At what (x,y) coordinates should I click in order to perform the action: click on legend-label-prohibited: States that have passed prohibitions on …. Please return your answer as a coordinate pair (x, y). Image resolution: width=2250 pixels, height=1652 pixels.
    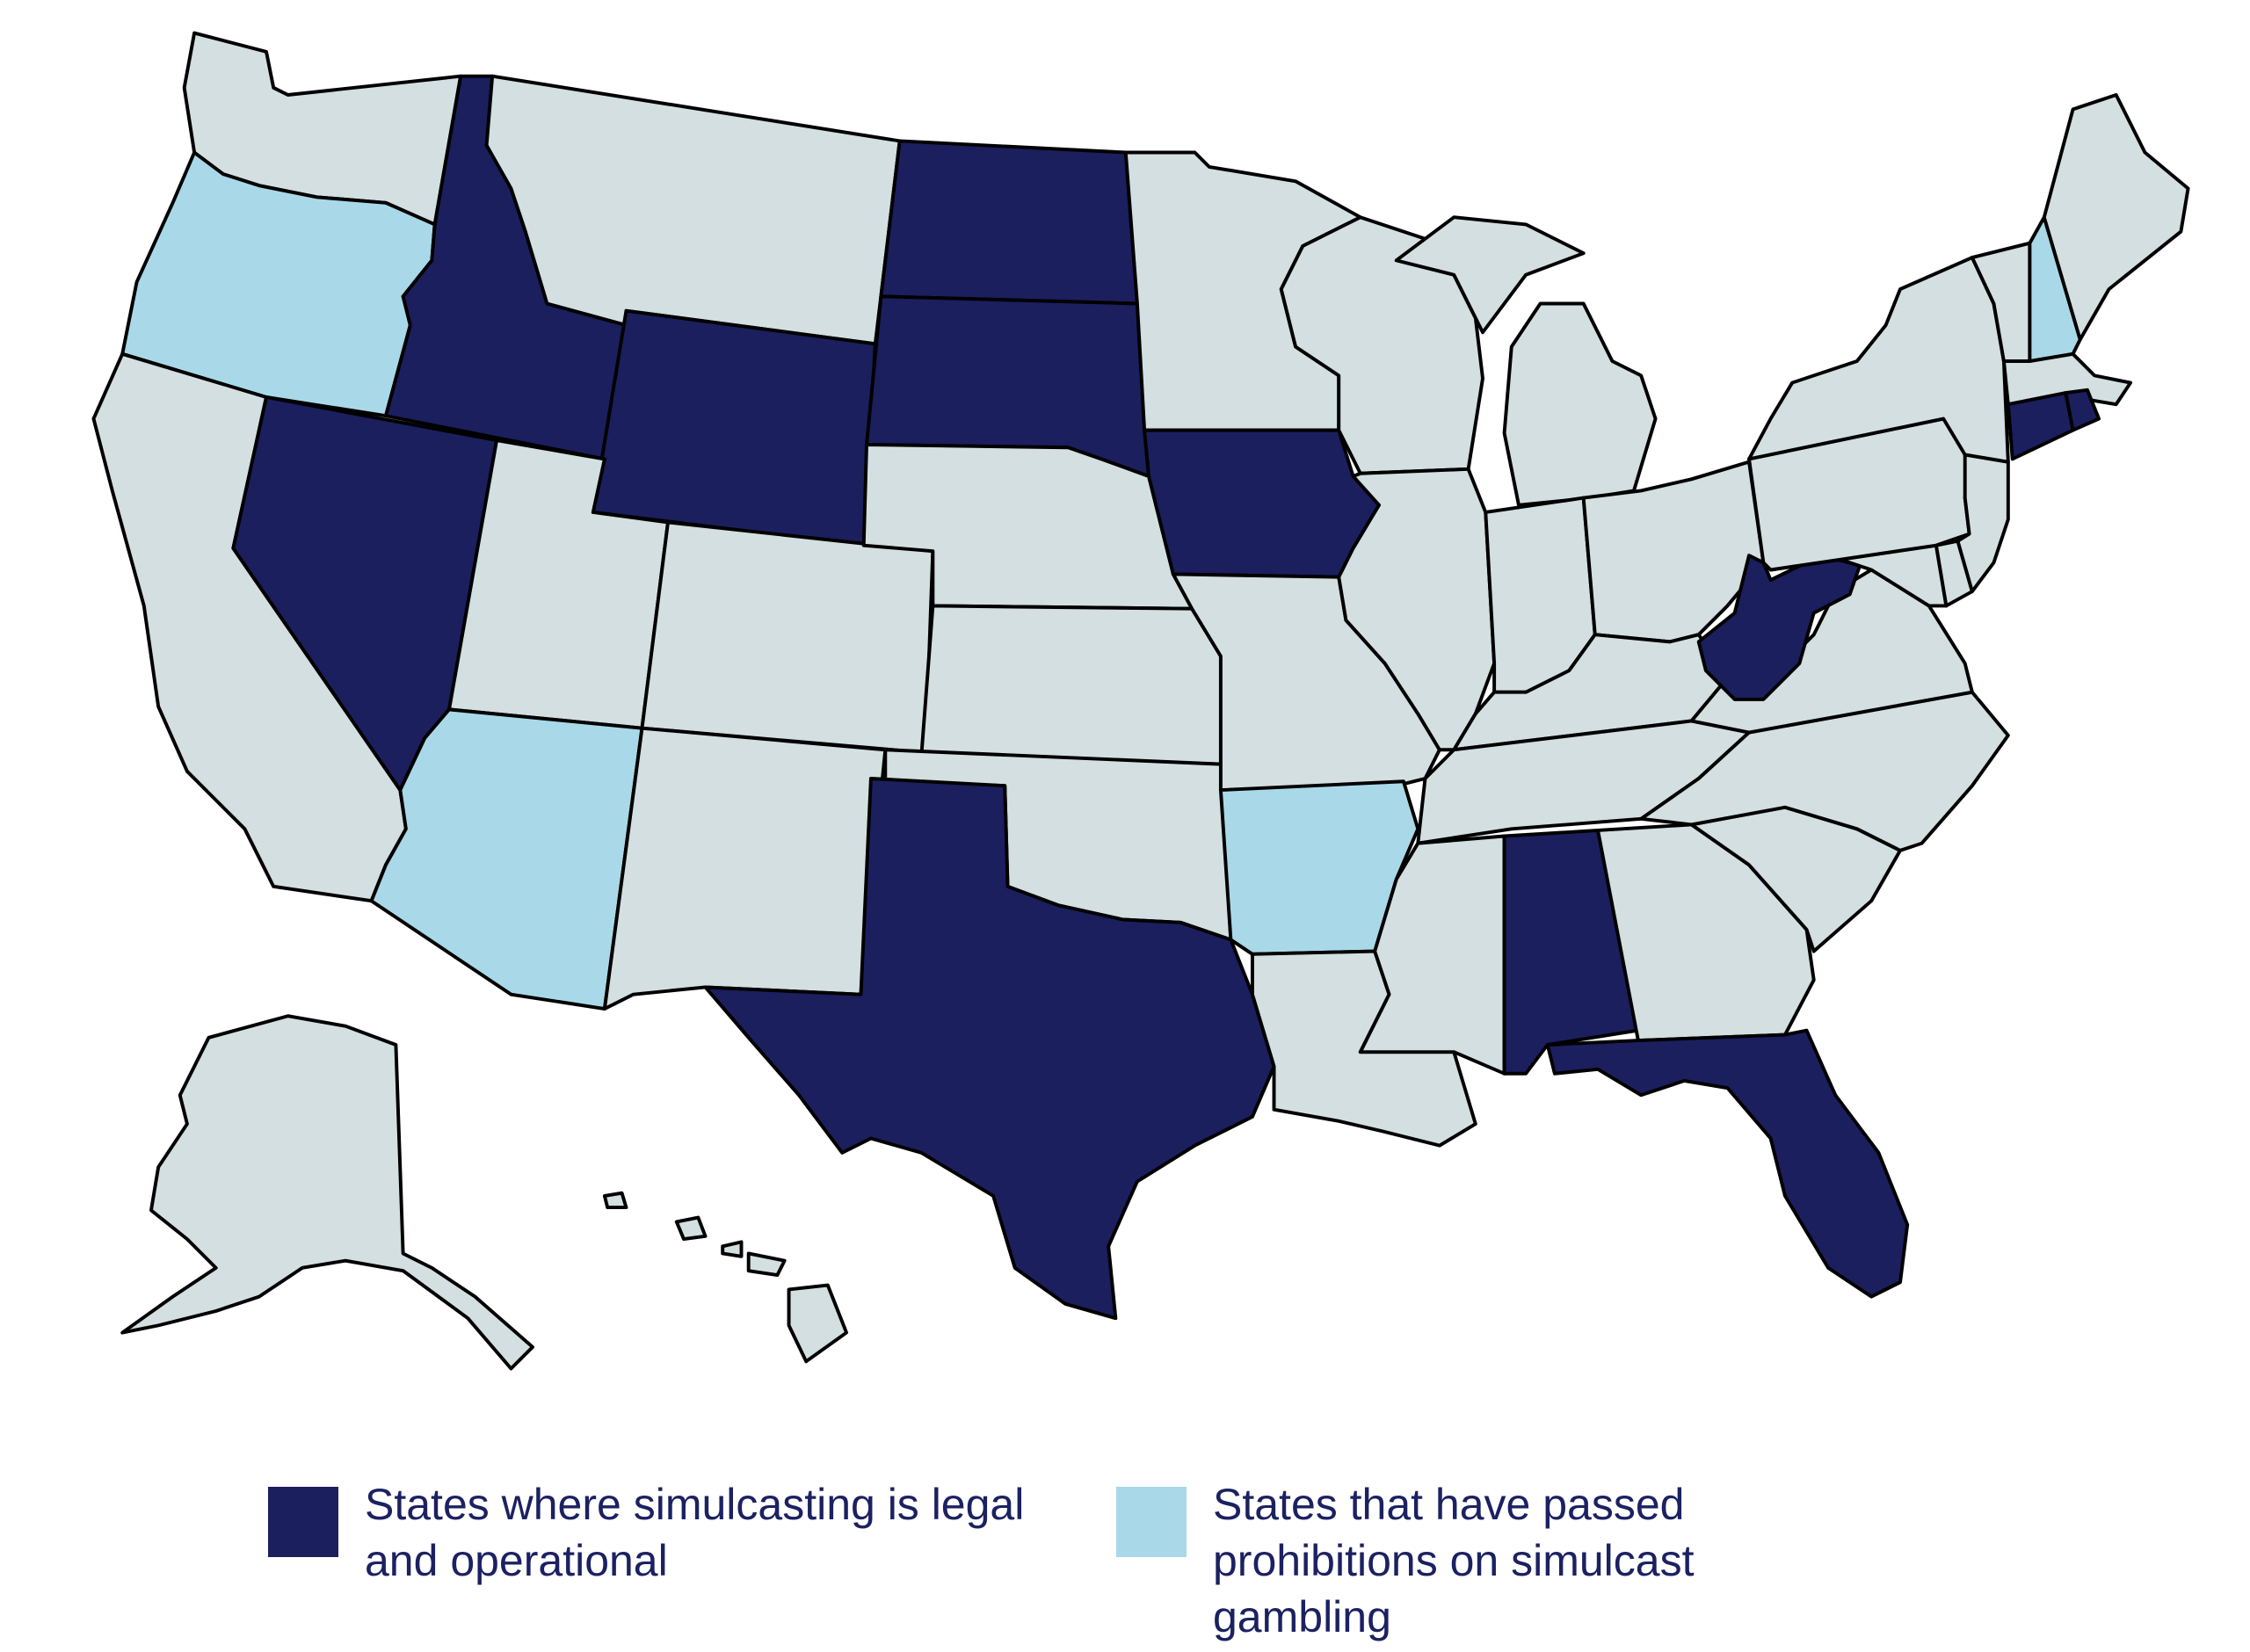
    Looking at the image, I should click on (1454, 1560).